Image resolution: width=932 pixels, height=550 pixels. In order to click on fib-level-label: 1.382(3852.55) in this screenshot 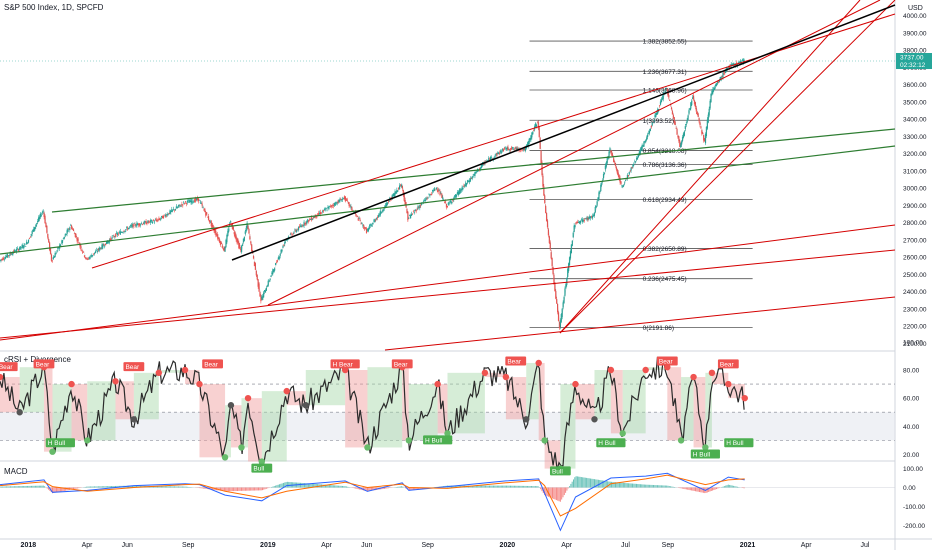, I will do `click(665, 42)`.